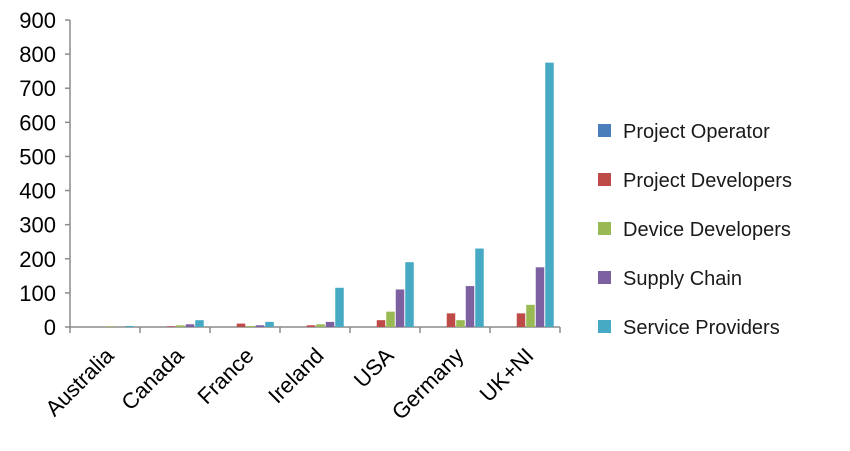  I want to click on y-tick-label: 900, so click(37, 20).